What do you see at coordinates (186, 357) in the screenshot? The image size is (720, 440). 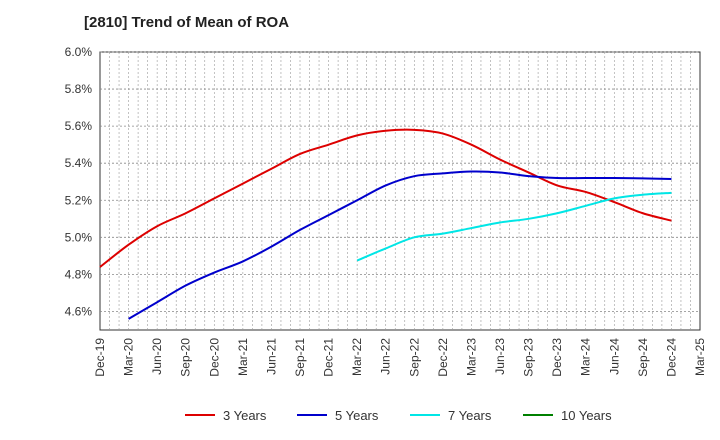 I see `x-tick-label: Sep-20` at bounding box center [186, 357].